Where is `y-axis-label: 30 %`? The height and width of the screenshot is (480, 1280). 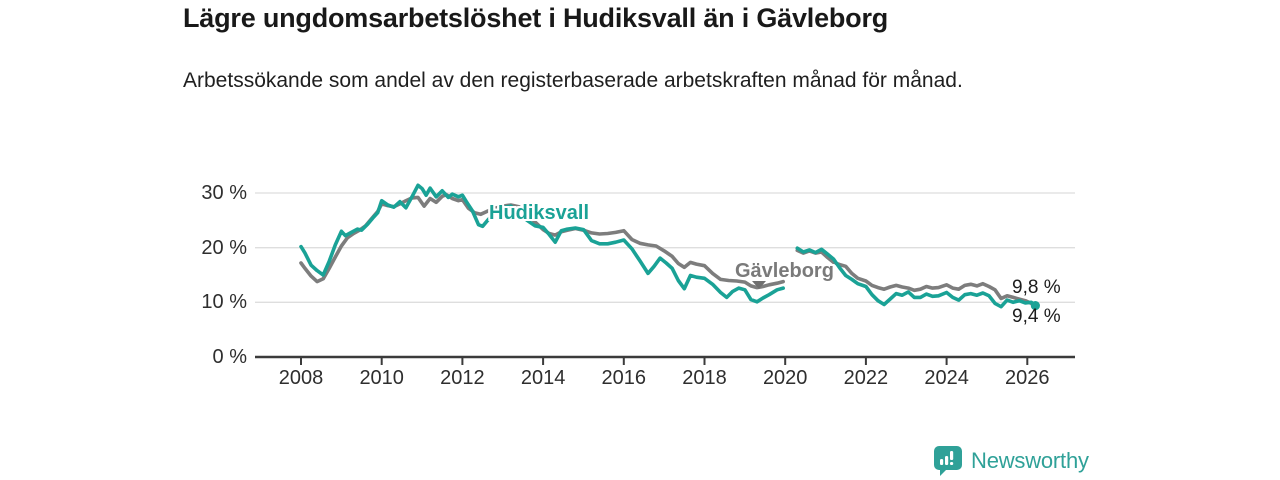
y-axis-label: 30 % is located at coordinates (224, 192).